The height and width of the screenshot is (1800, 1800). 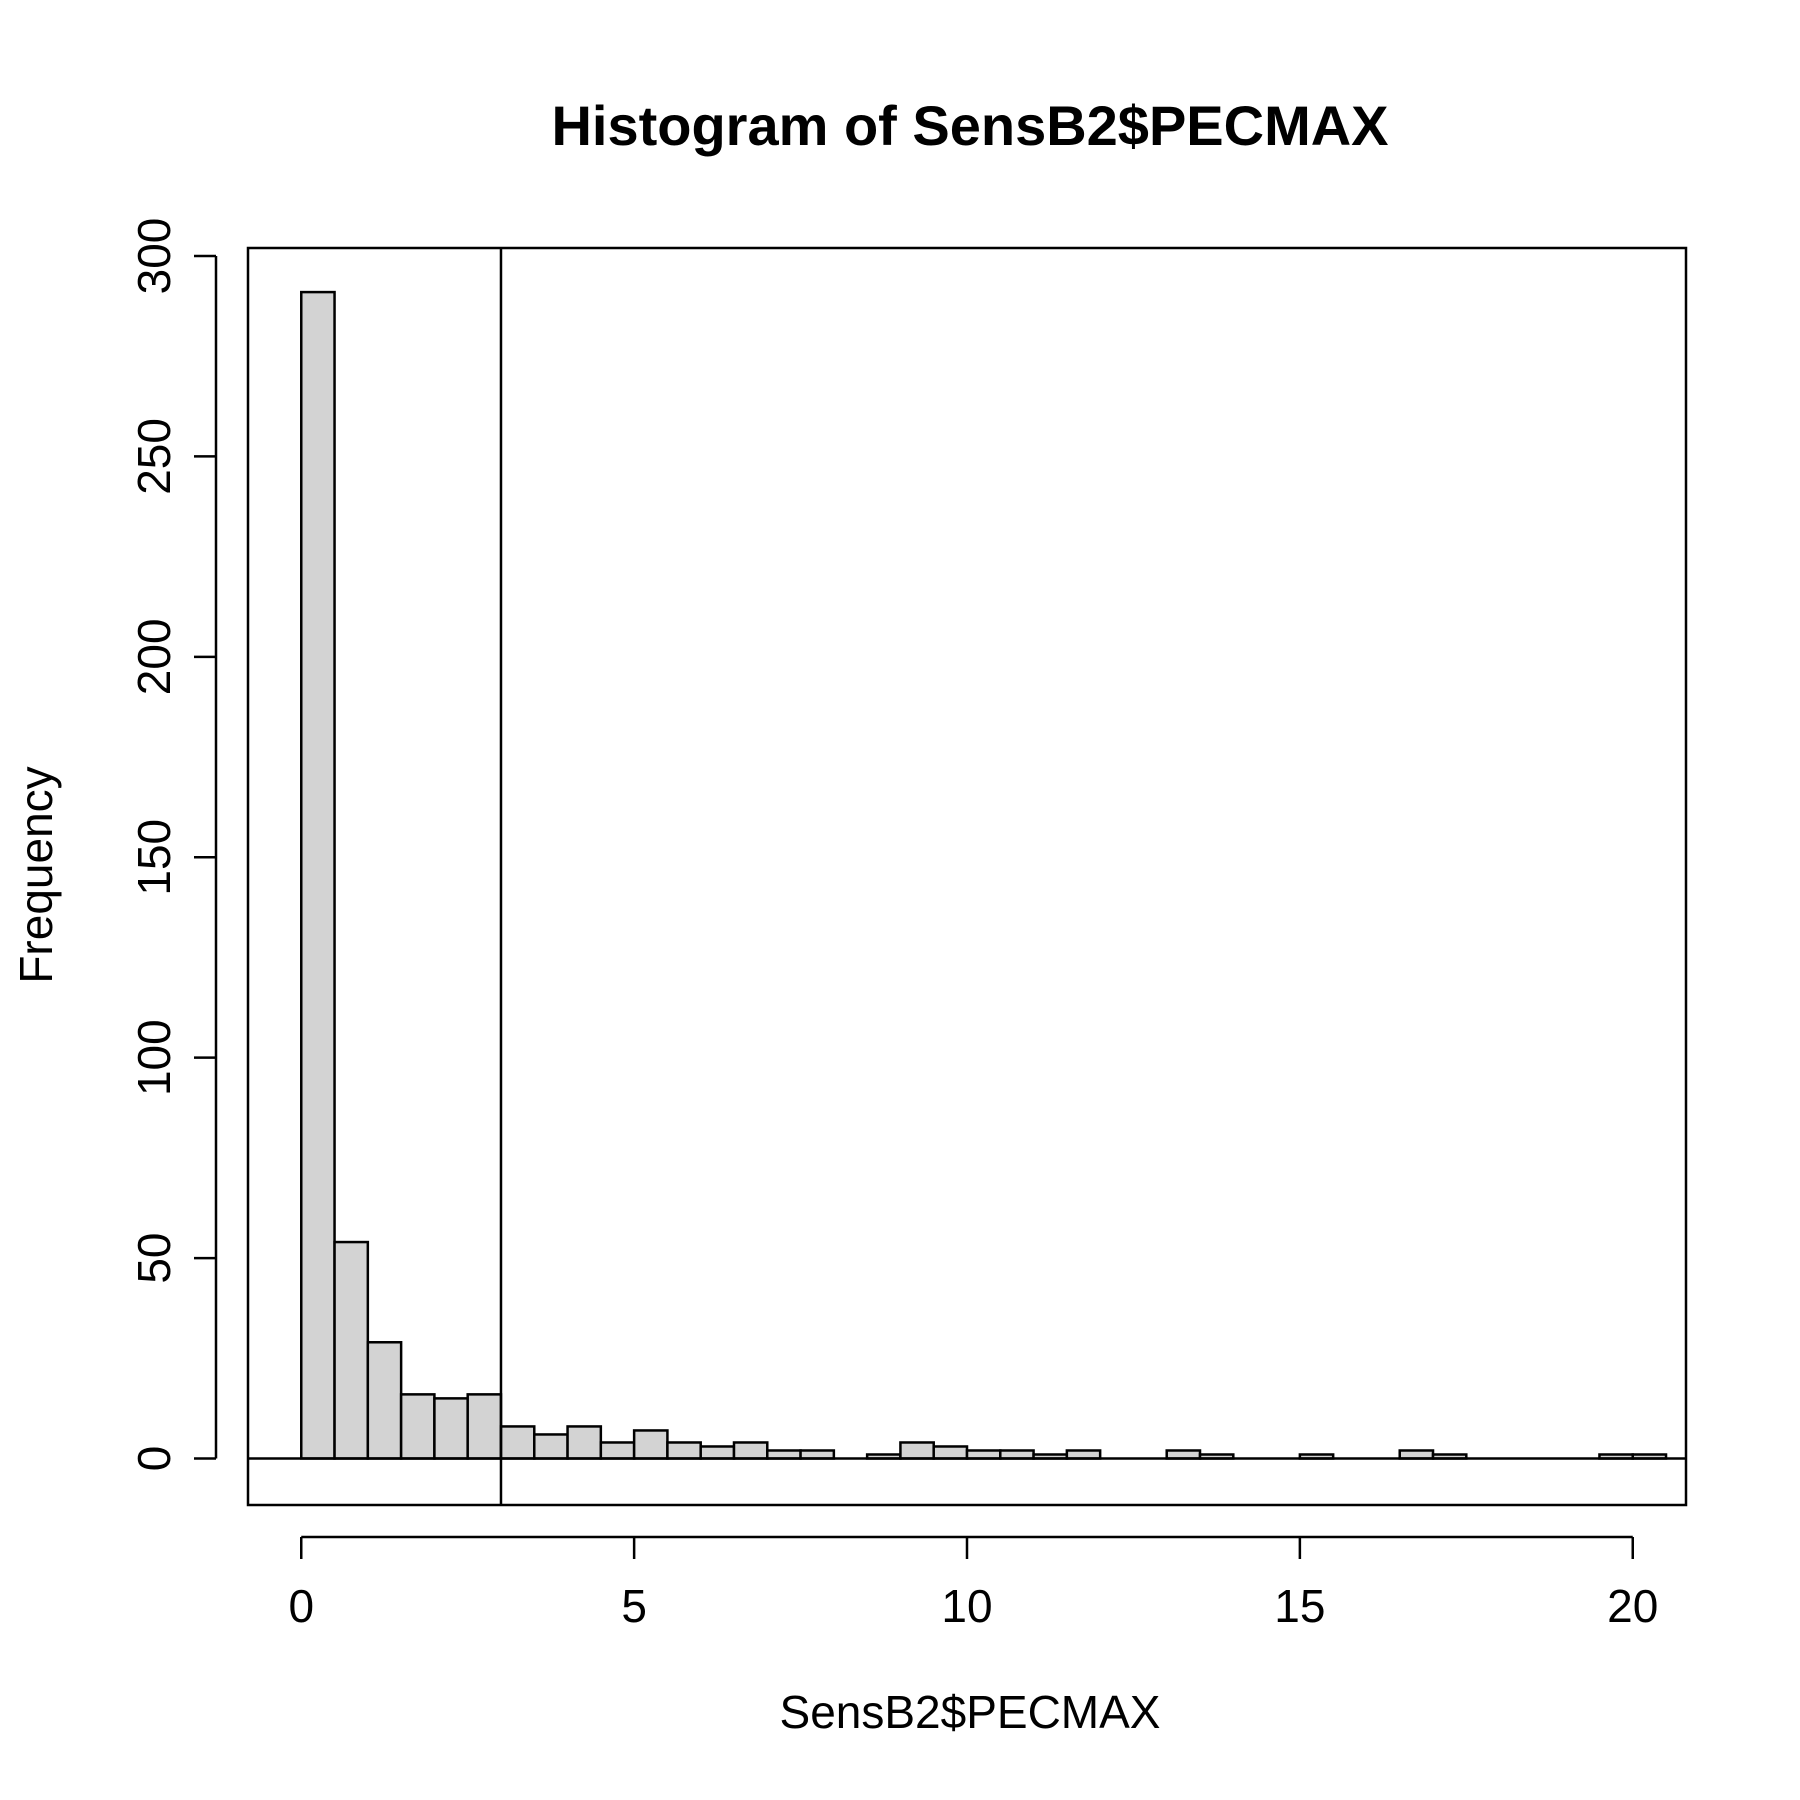 What do you see at coordinates (1632, 1606) in the screenshot?
I see `x-tick-label: 20` at bounding box center [1632, 1606].